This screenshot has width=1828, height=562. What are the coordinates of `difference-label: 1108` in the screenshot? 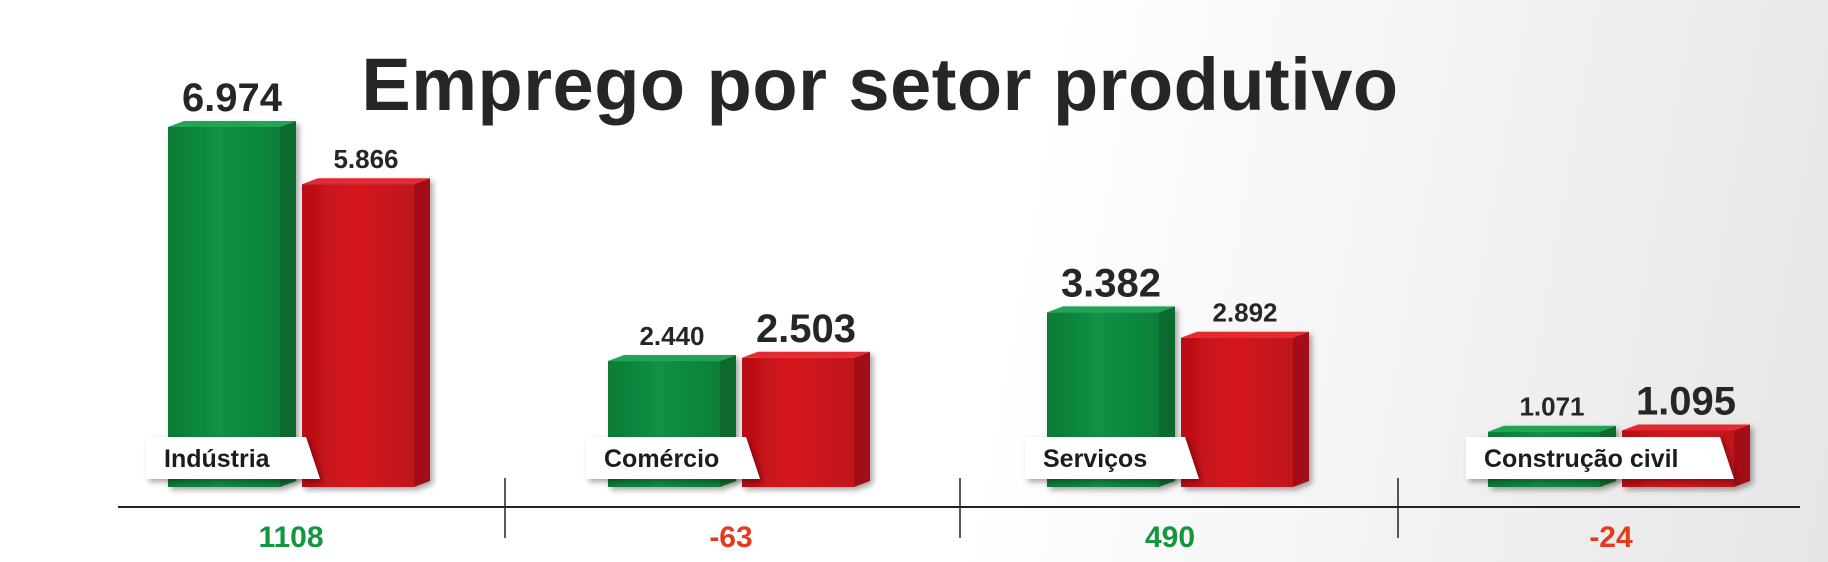 It's located at (290, 537).